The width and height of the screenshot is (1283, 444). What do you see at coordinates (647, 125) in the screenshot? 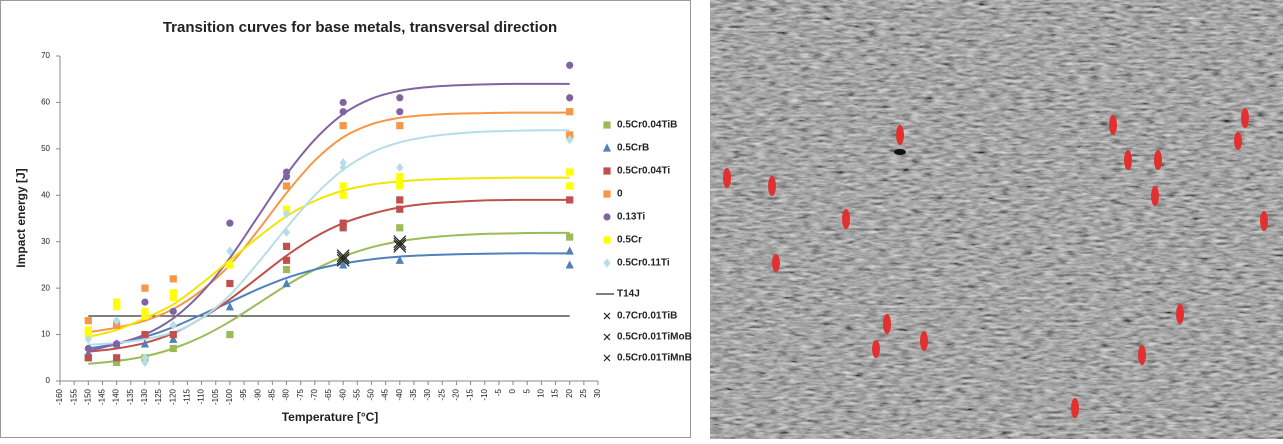
I see `legend-label: 0.5Cr0.04TiB` at bounding box center [647, 125].